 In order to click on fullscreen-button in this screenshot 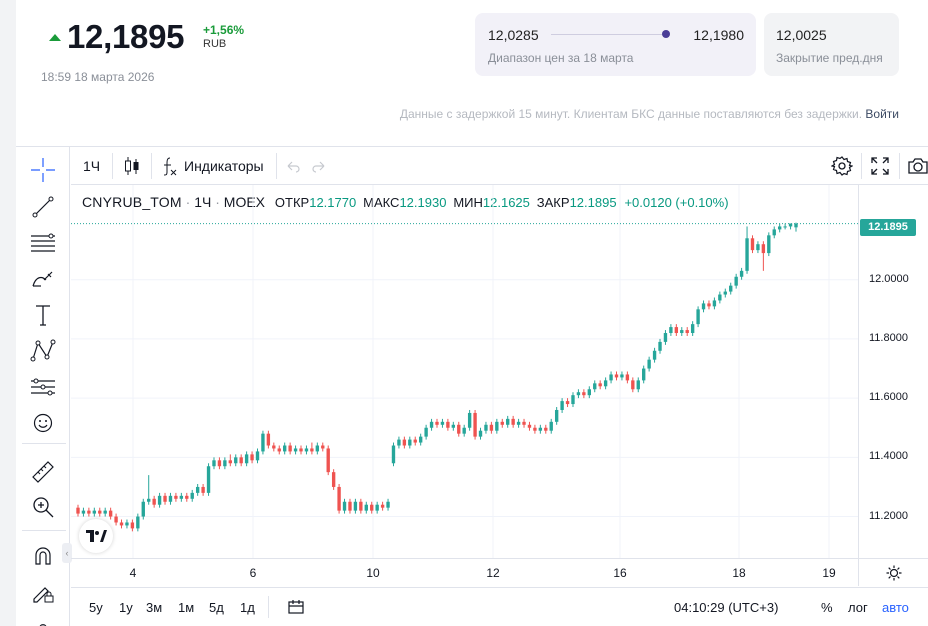, I will do `click(880, 166)`.